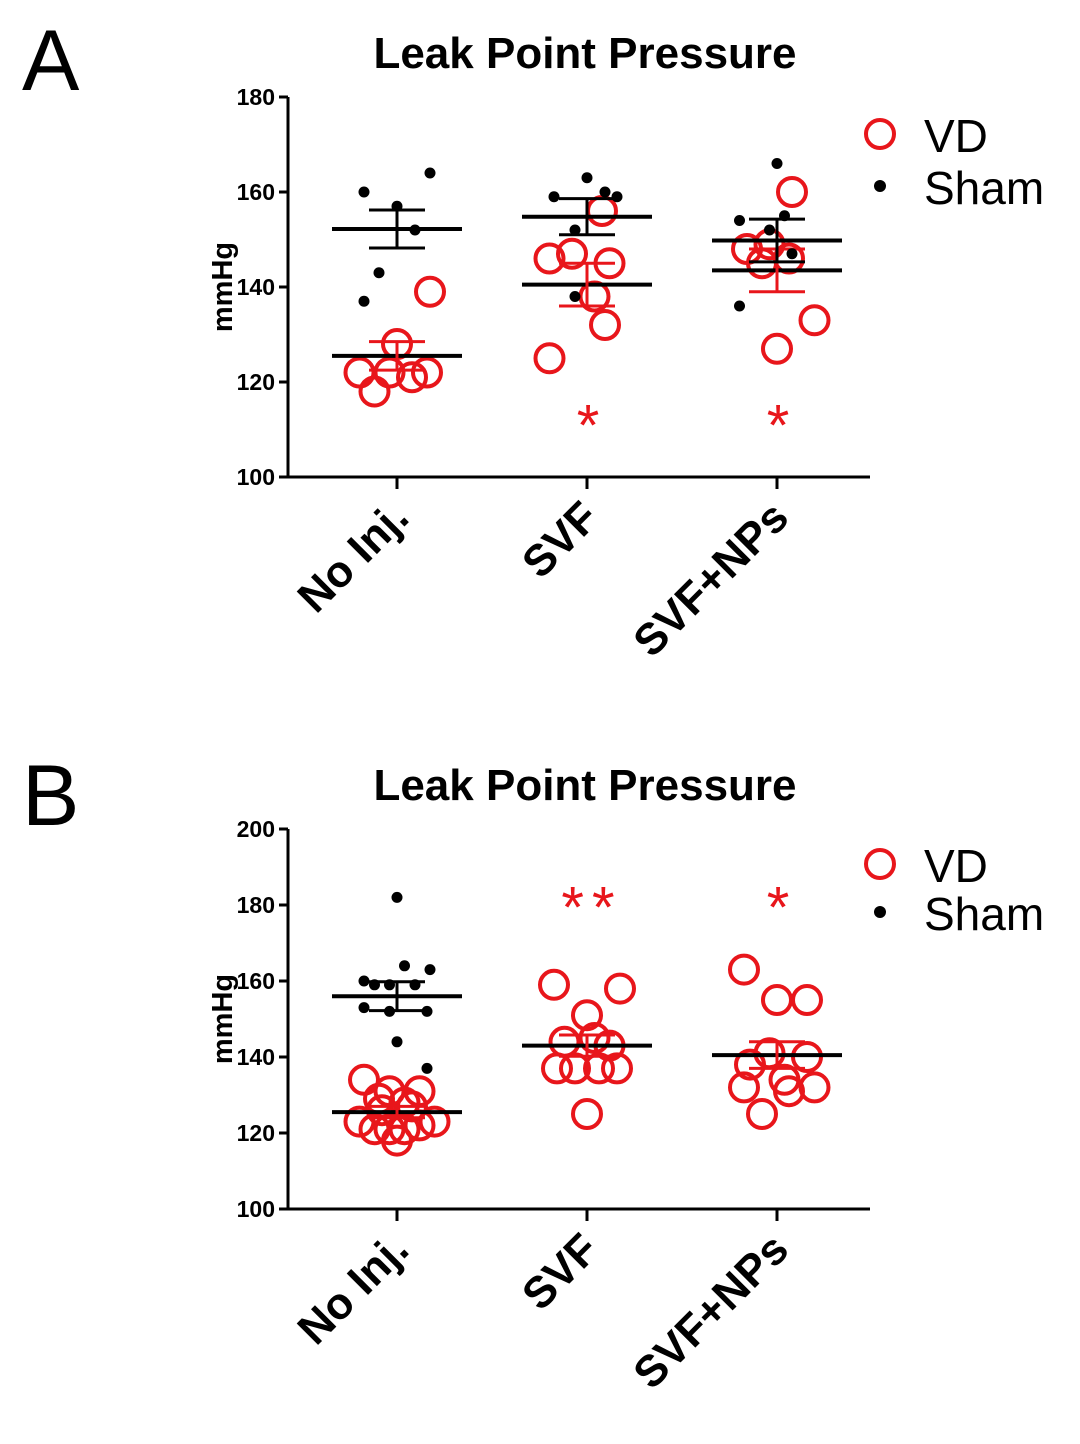  Describe the element at coordinates (50, 796) in the screenshot. I see `panel-letter: B` at that location.